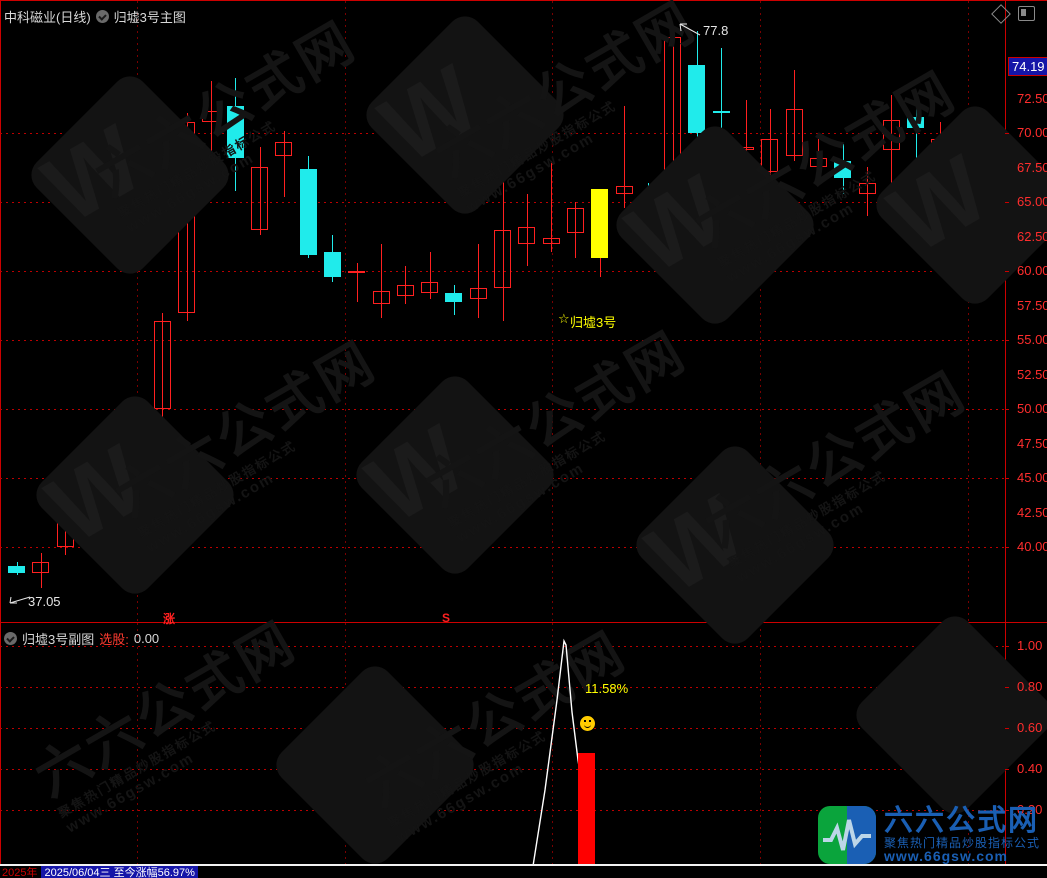 Image resolution: width=1047 pixels, height=878 pixels. Describe the element at coordinates (446, 618) in the screenshot. I see `s-marker: S` at that location.